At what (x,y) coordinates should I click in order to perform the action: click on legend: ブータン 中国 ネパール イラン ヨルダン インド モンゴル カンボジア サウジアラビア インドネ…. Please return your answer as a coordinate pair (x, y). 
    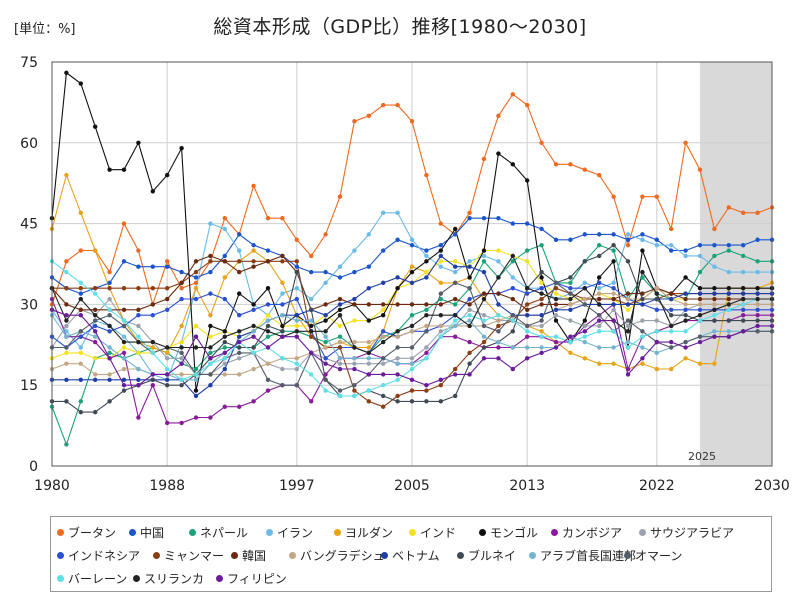
    Looking at the image, I should click on (411, 554).